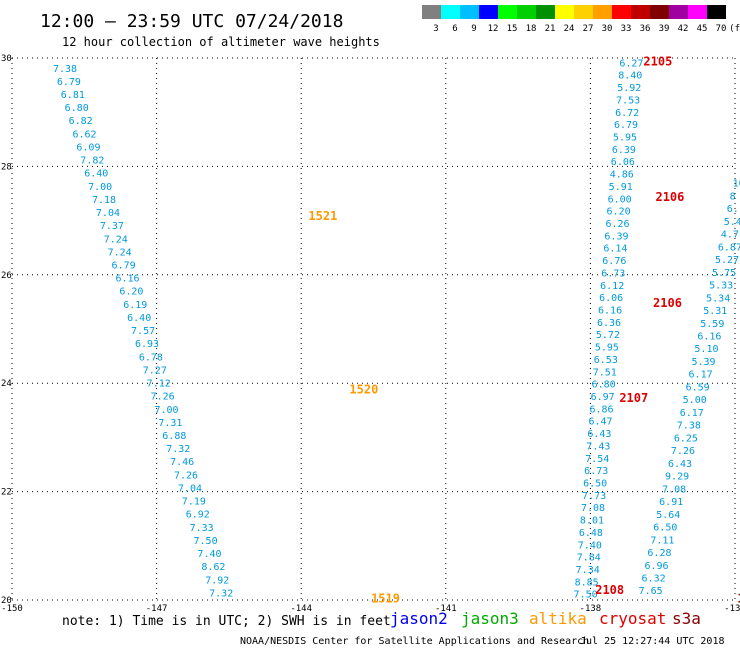  I want to click on x-tick-label: -144, so click(301, 609).